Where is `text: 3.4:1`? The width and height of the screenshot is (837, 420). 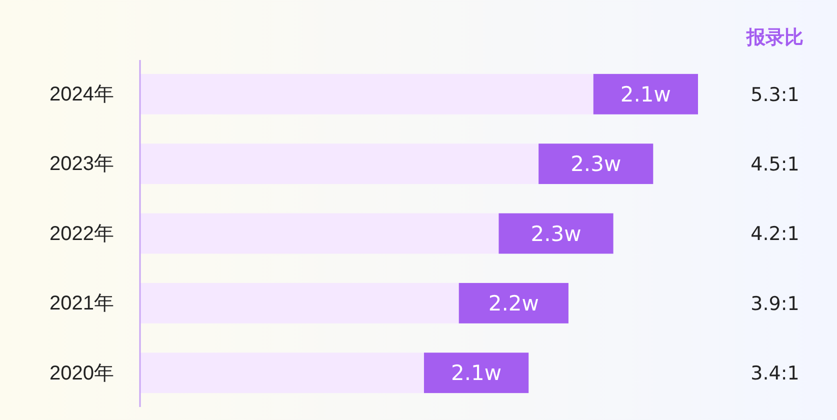 text: 3.4:1 is located at coordinates (775, 373).